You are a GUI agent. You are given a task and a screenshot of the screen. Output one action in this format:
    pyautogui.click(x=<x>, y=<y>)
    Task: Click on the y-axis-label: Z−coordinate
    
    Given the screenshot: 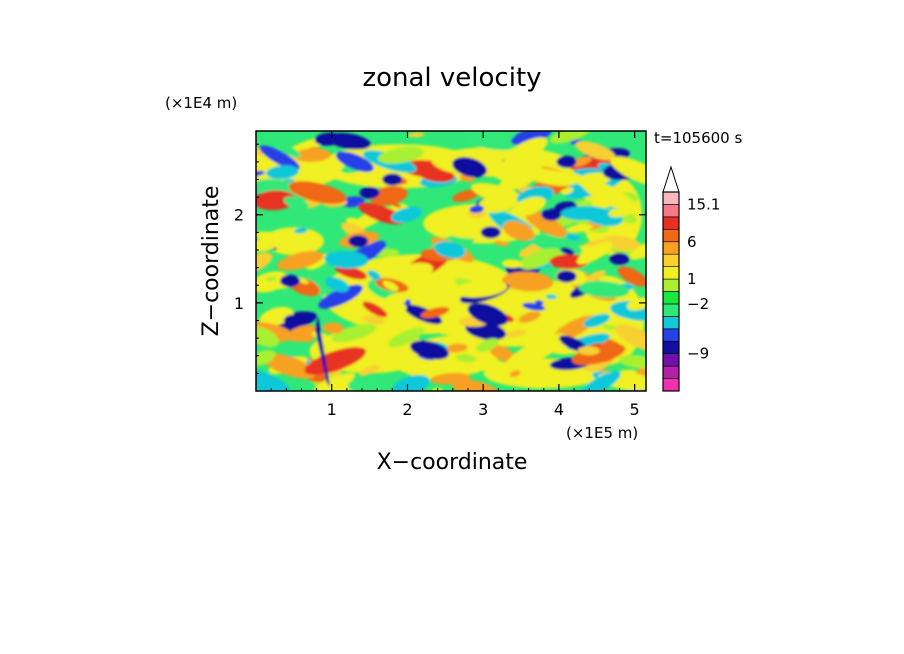 What is the action you would take?
    pyautogui.click(x=211, y=261)
    